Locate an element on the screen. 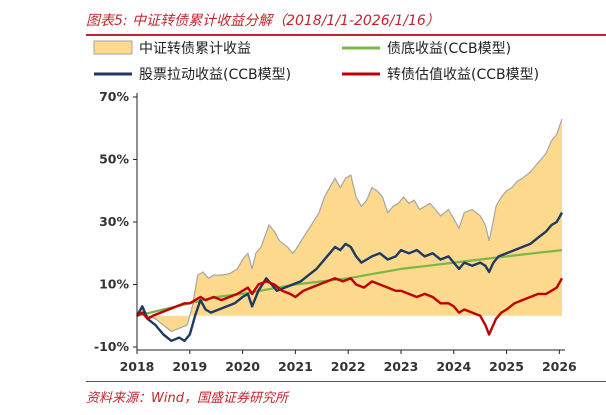 This screenshot has height=415, width=606. y-tick-label: -10% is located at coordinates (112, 346).